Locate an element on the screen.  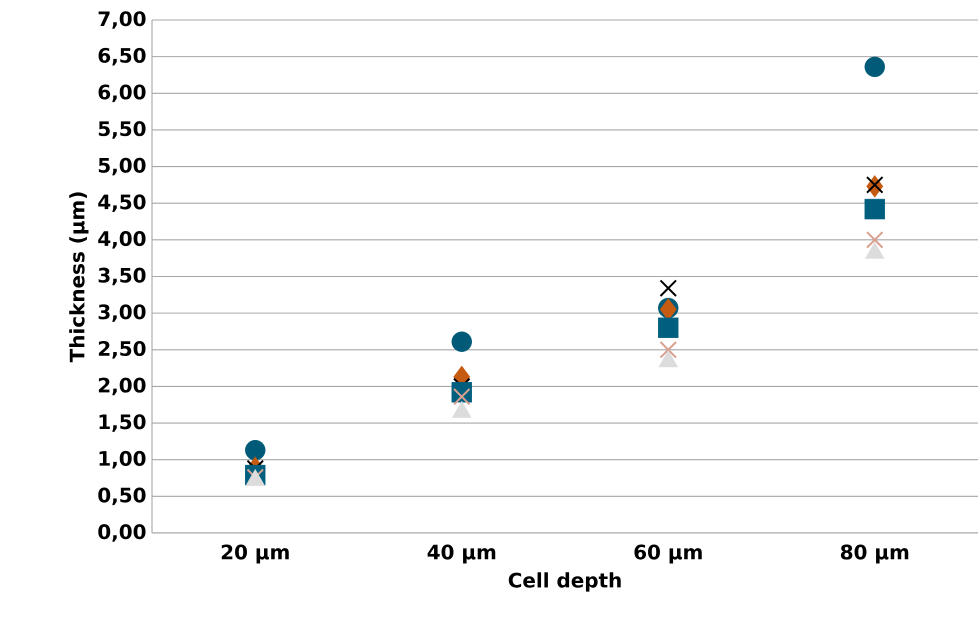
x-tick-label: 80 µm is located at coordinates (874, 554).